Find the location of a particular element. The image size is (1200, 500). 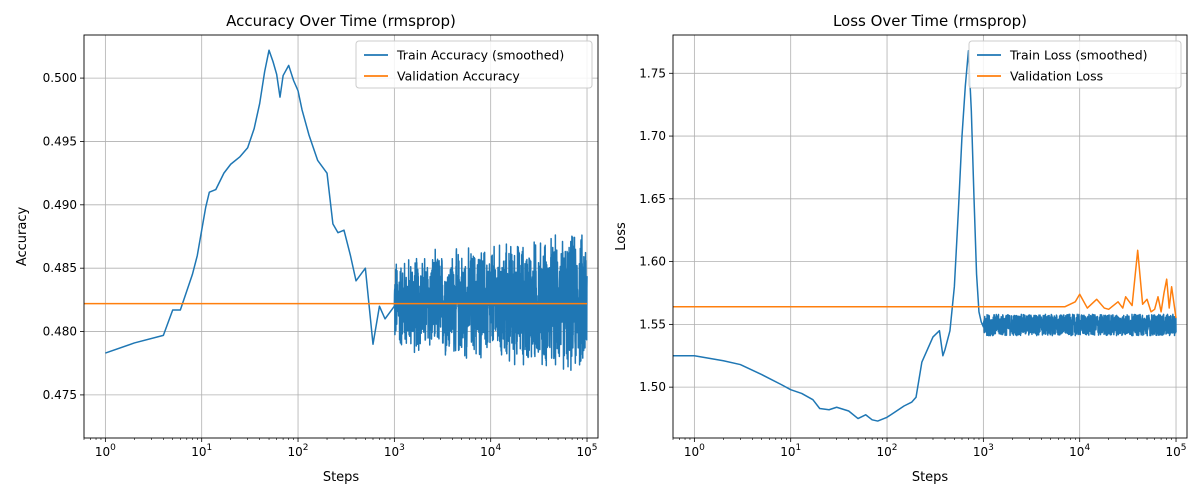

y-axis-label: Loss is located at coordinates (621, 236).